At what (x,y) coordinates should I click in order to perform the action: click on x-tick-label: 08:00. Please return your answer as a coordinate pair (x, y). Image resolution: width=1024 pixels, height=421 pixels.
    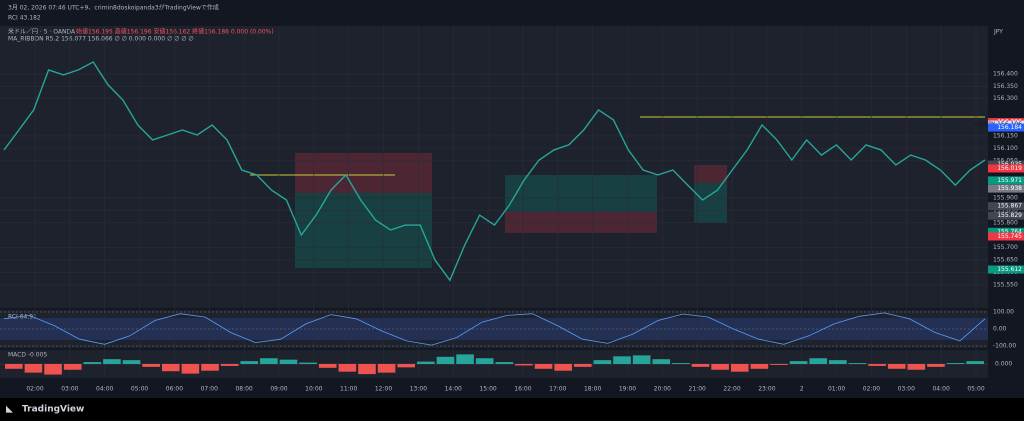
    Looking at the image, I should click on (243, 389).